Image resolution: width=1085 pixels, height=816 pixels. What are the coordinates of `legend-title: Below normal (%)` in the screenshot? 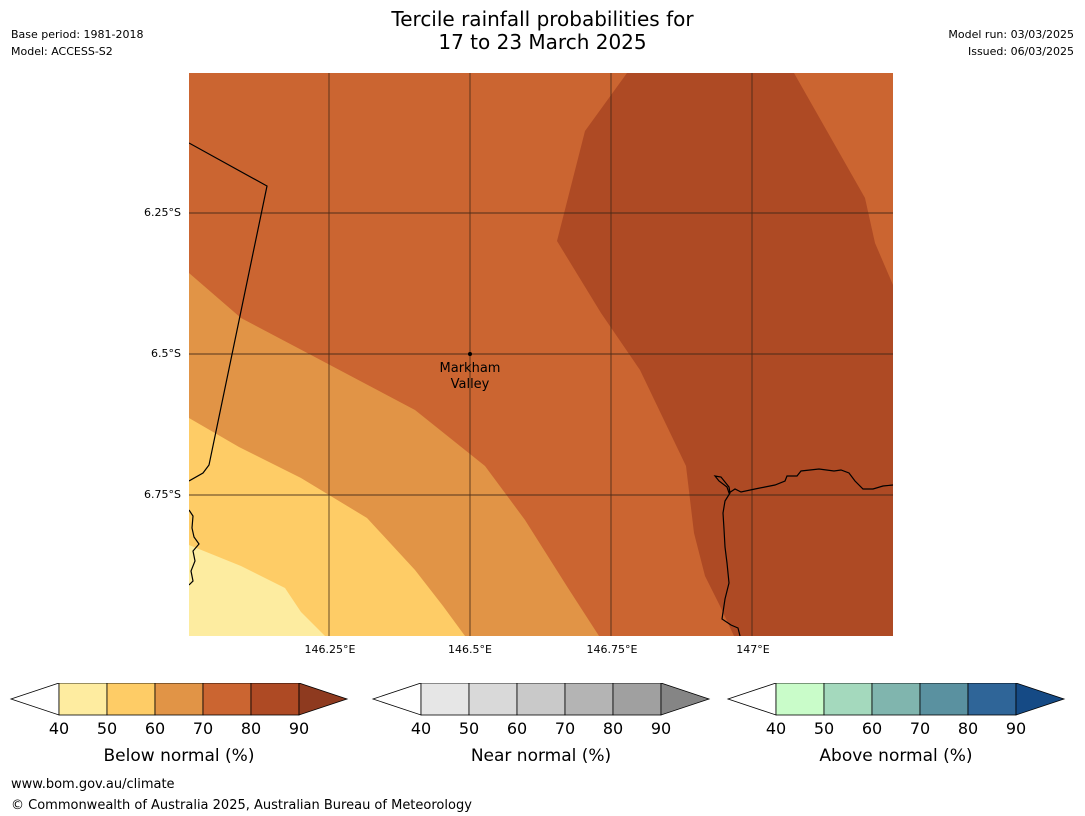 It's located at (179, 756).